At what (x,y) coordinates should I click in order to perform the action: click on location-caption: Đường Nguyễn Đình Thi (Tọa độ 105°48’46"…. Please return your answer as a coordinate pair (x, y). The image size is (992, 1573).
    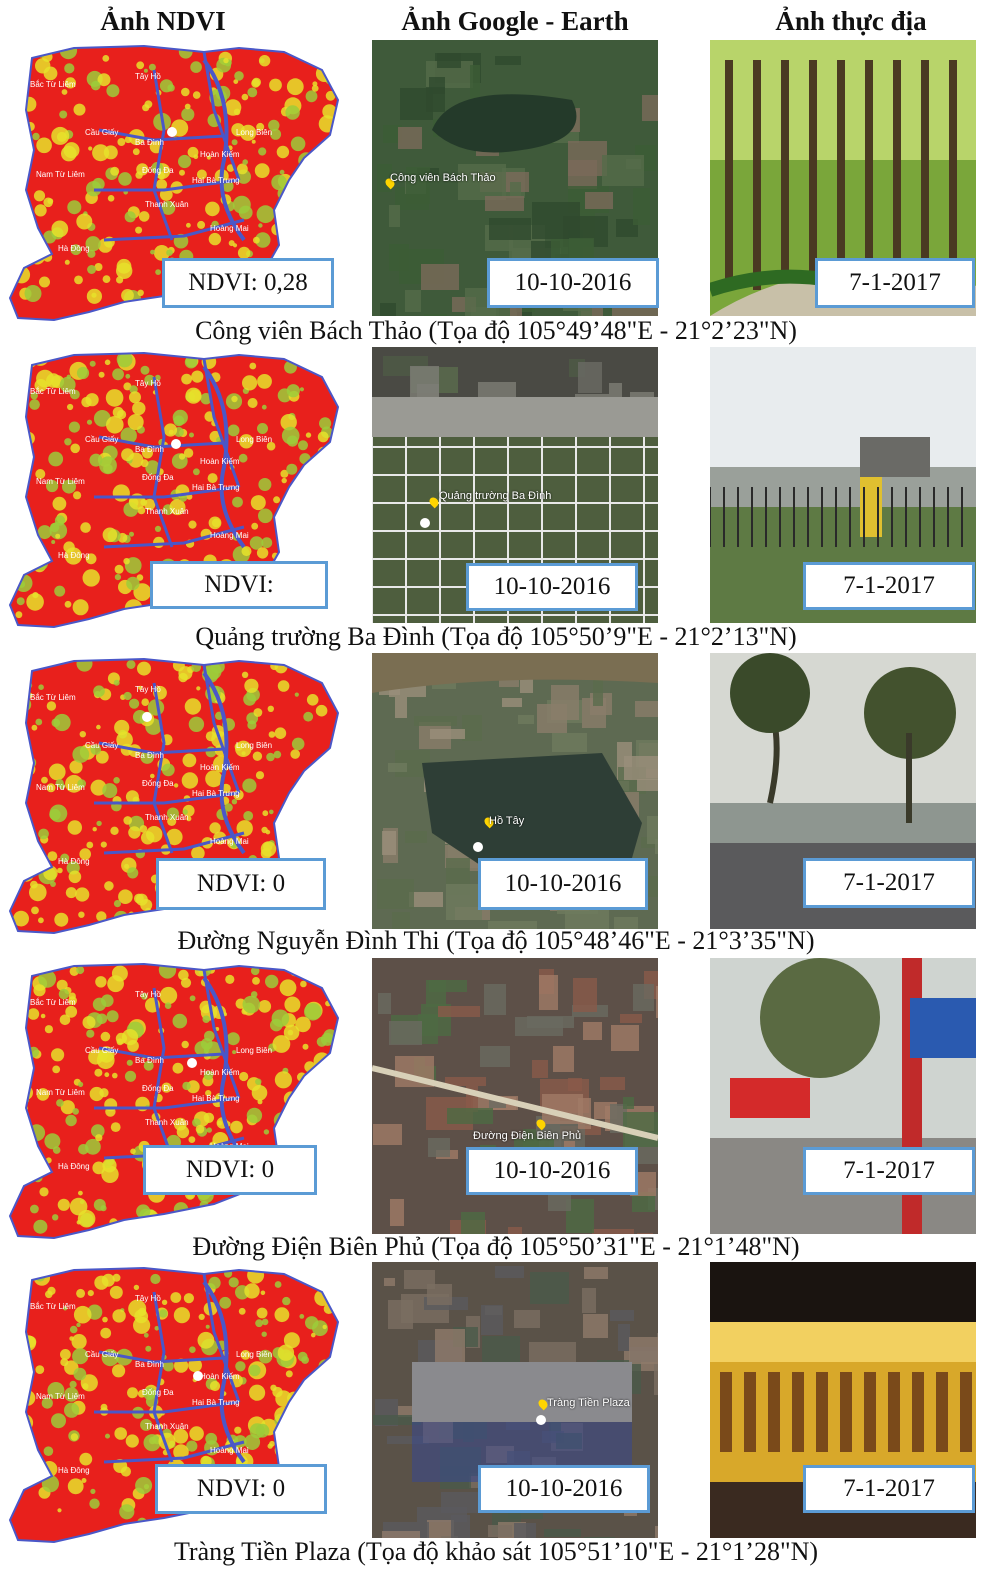
    Looking at the image, I should click on (496, 940).